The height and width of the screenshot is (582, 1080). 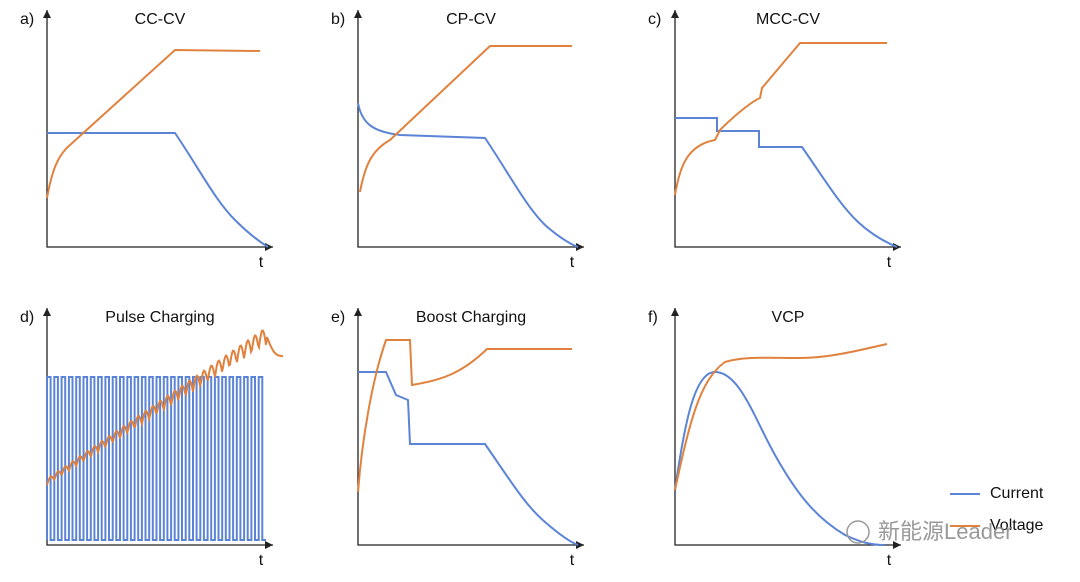 I want to click on panel-label: c), so click(x=654, y=19).